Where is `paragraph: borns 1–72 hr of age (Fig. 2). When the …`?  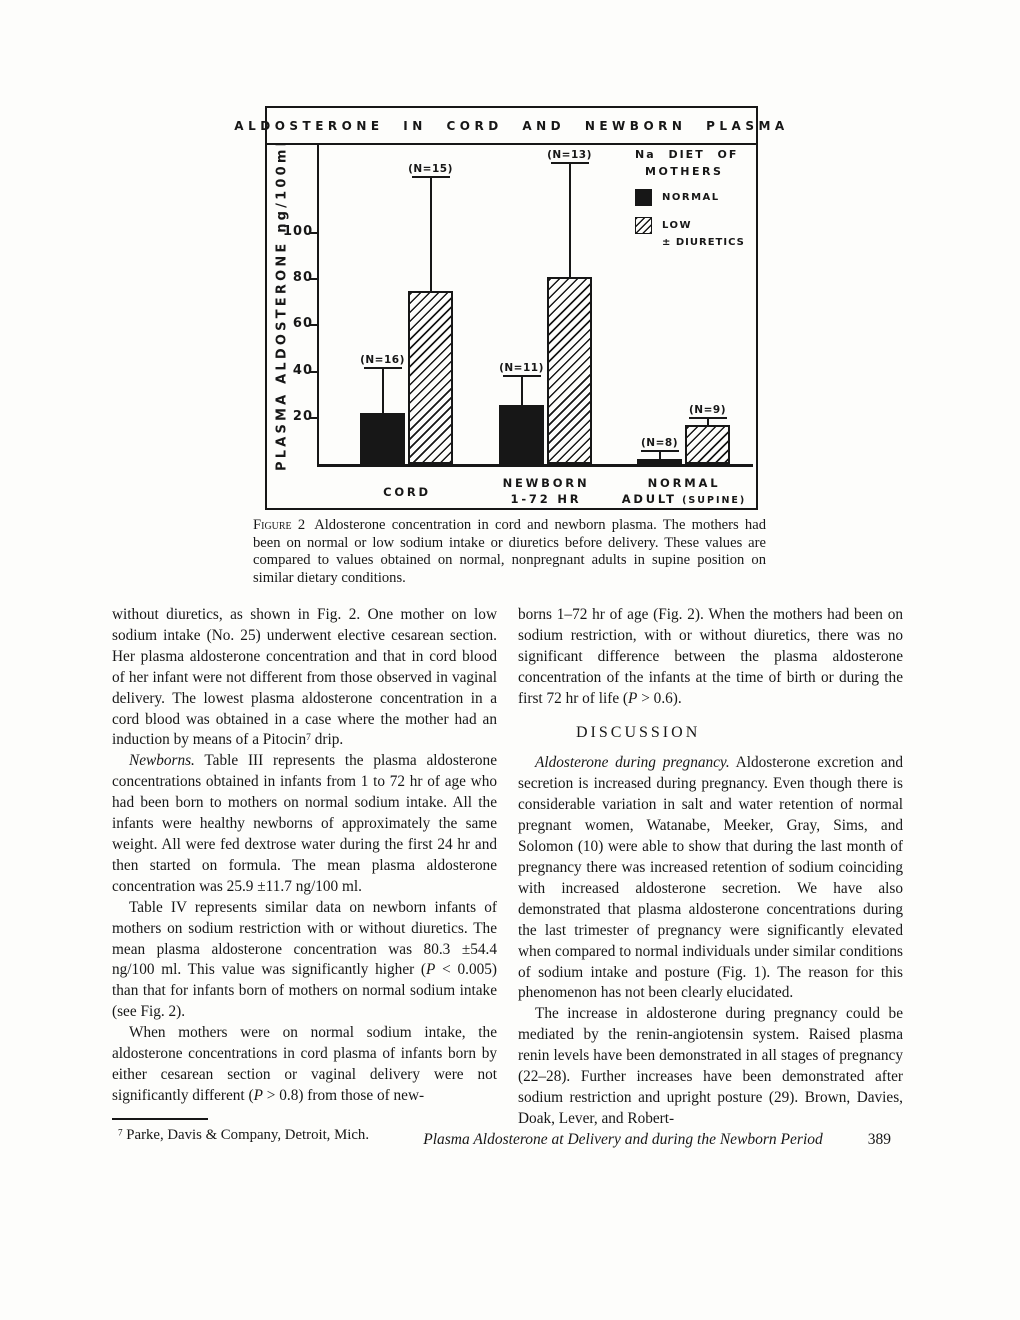 paragraph: borns 1–72 hr of age (Fig. 2). When the … is located at coordinates (710, 656).